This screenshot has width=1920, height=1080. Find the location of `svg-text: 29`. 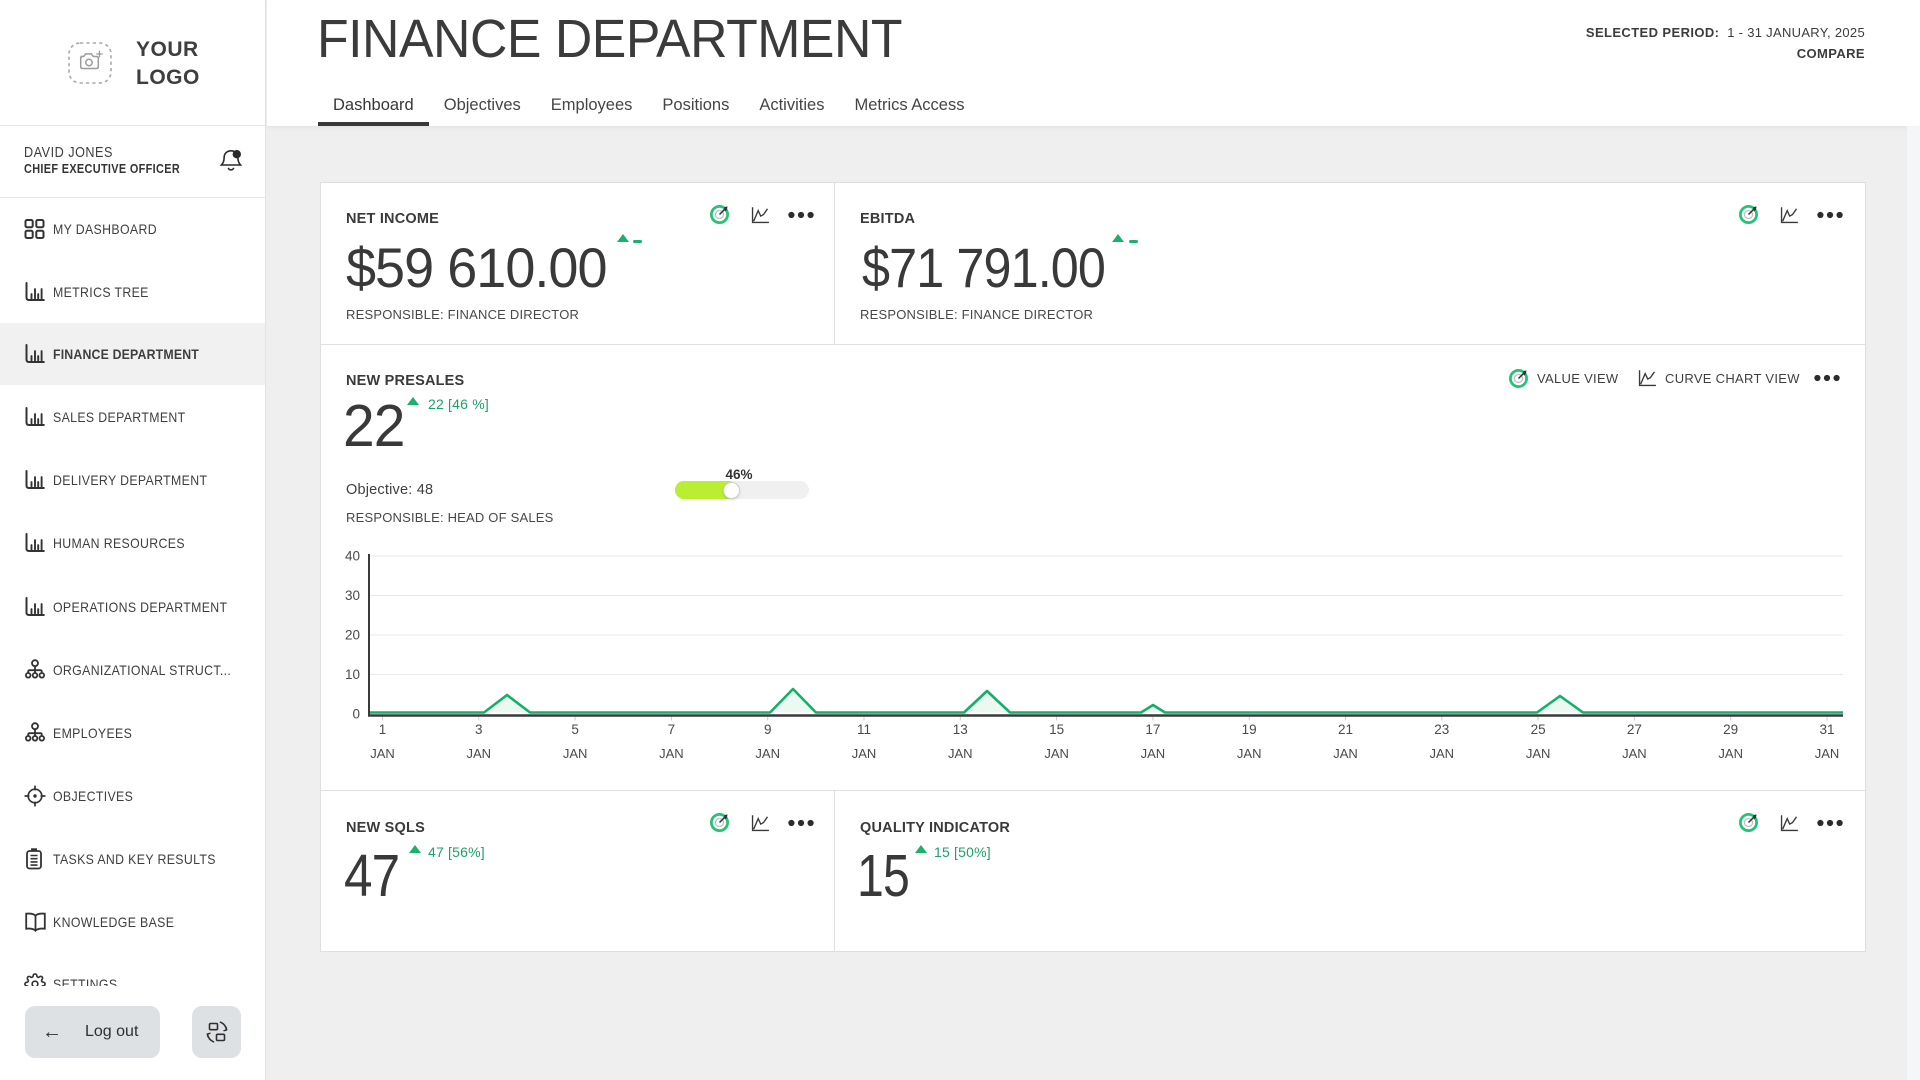

svg-text: 29 is located at coordinates (1730, 729).